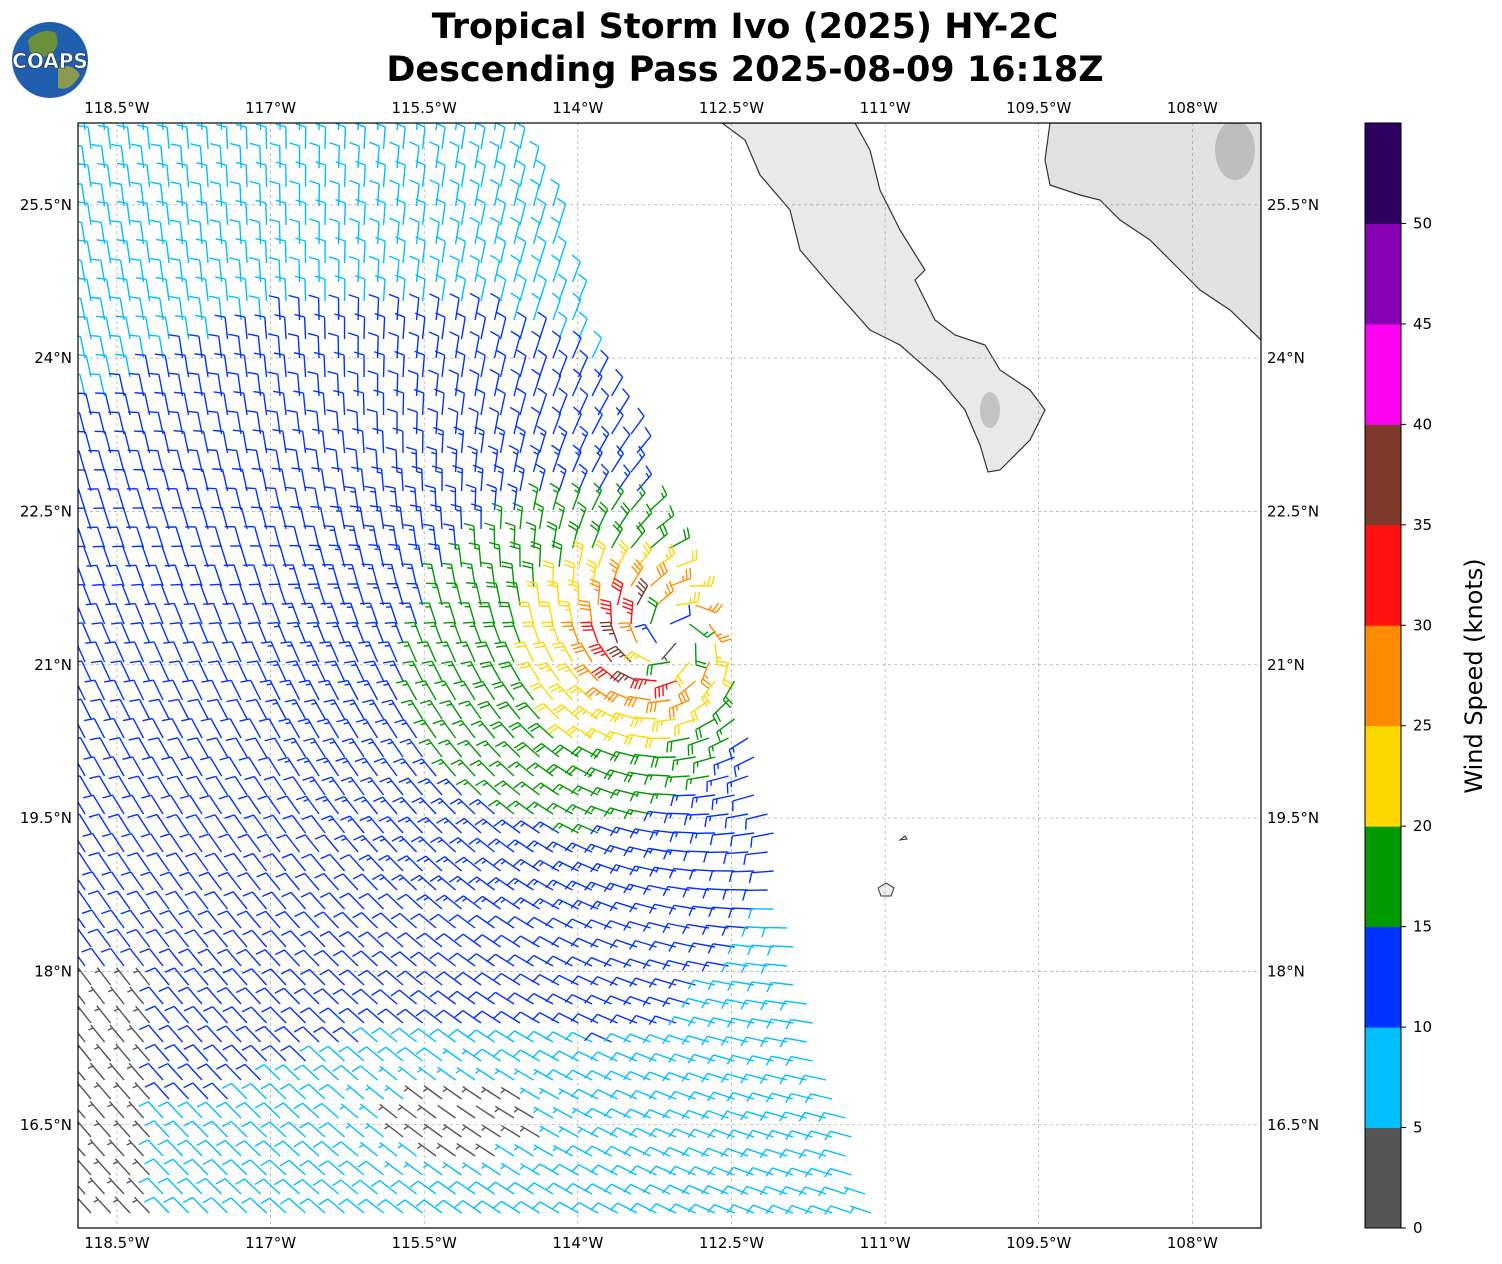  What do you see at coordinates (50, 61) in the screenshot?
I see `logo-text: COAPS` at bounding box center [50, 61].